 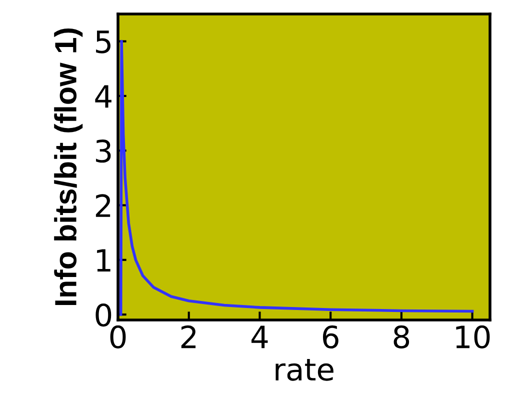 What do you see at coordinates (473, 337) in the screenshot?
I see `x-tick-label: 10` at bounding box center [473, 337].